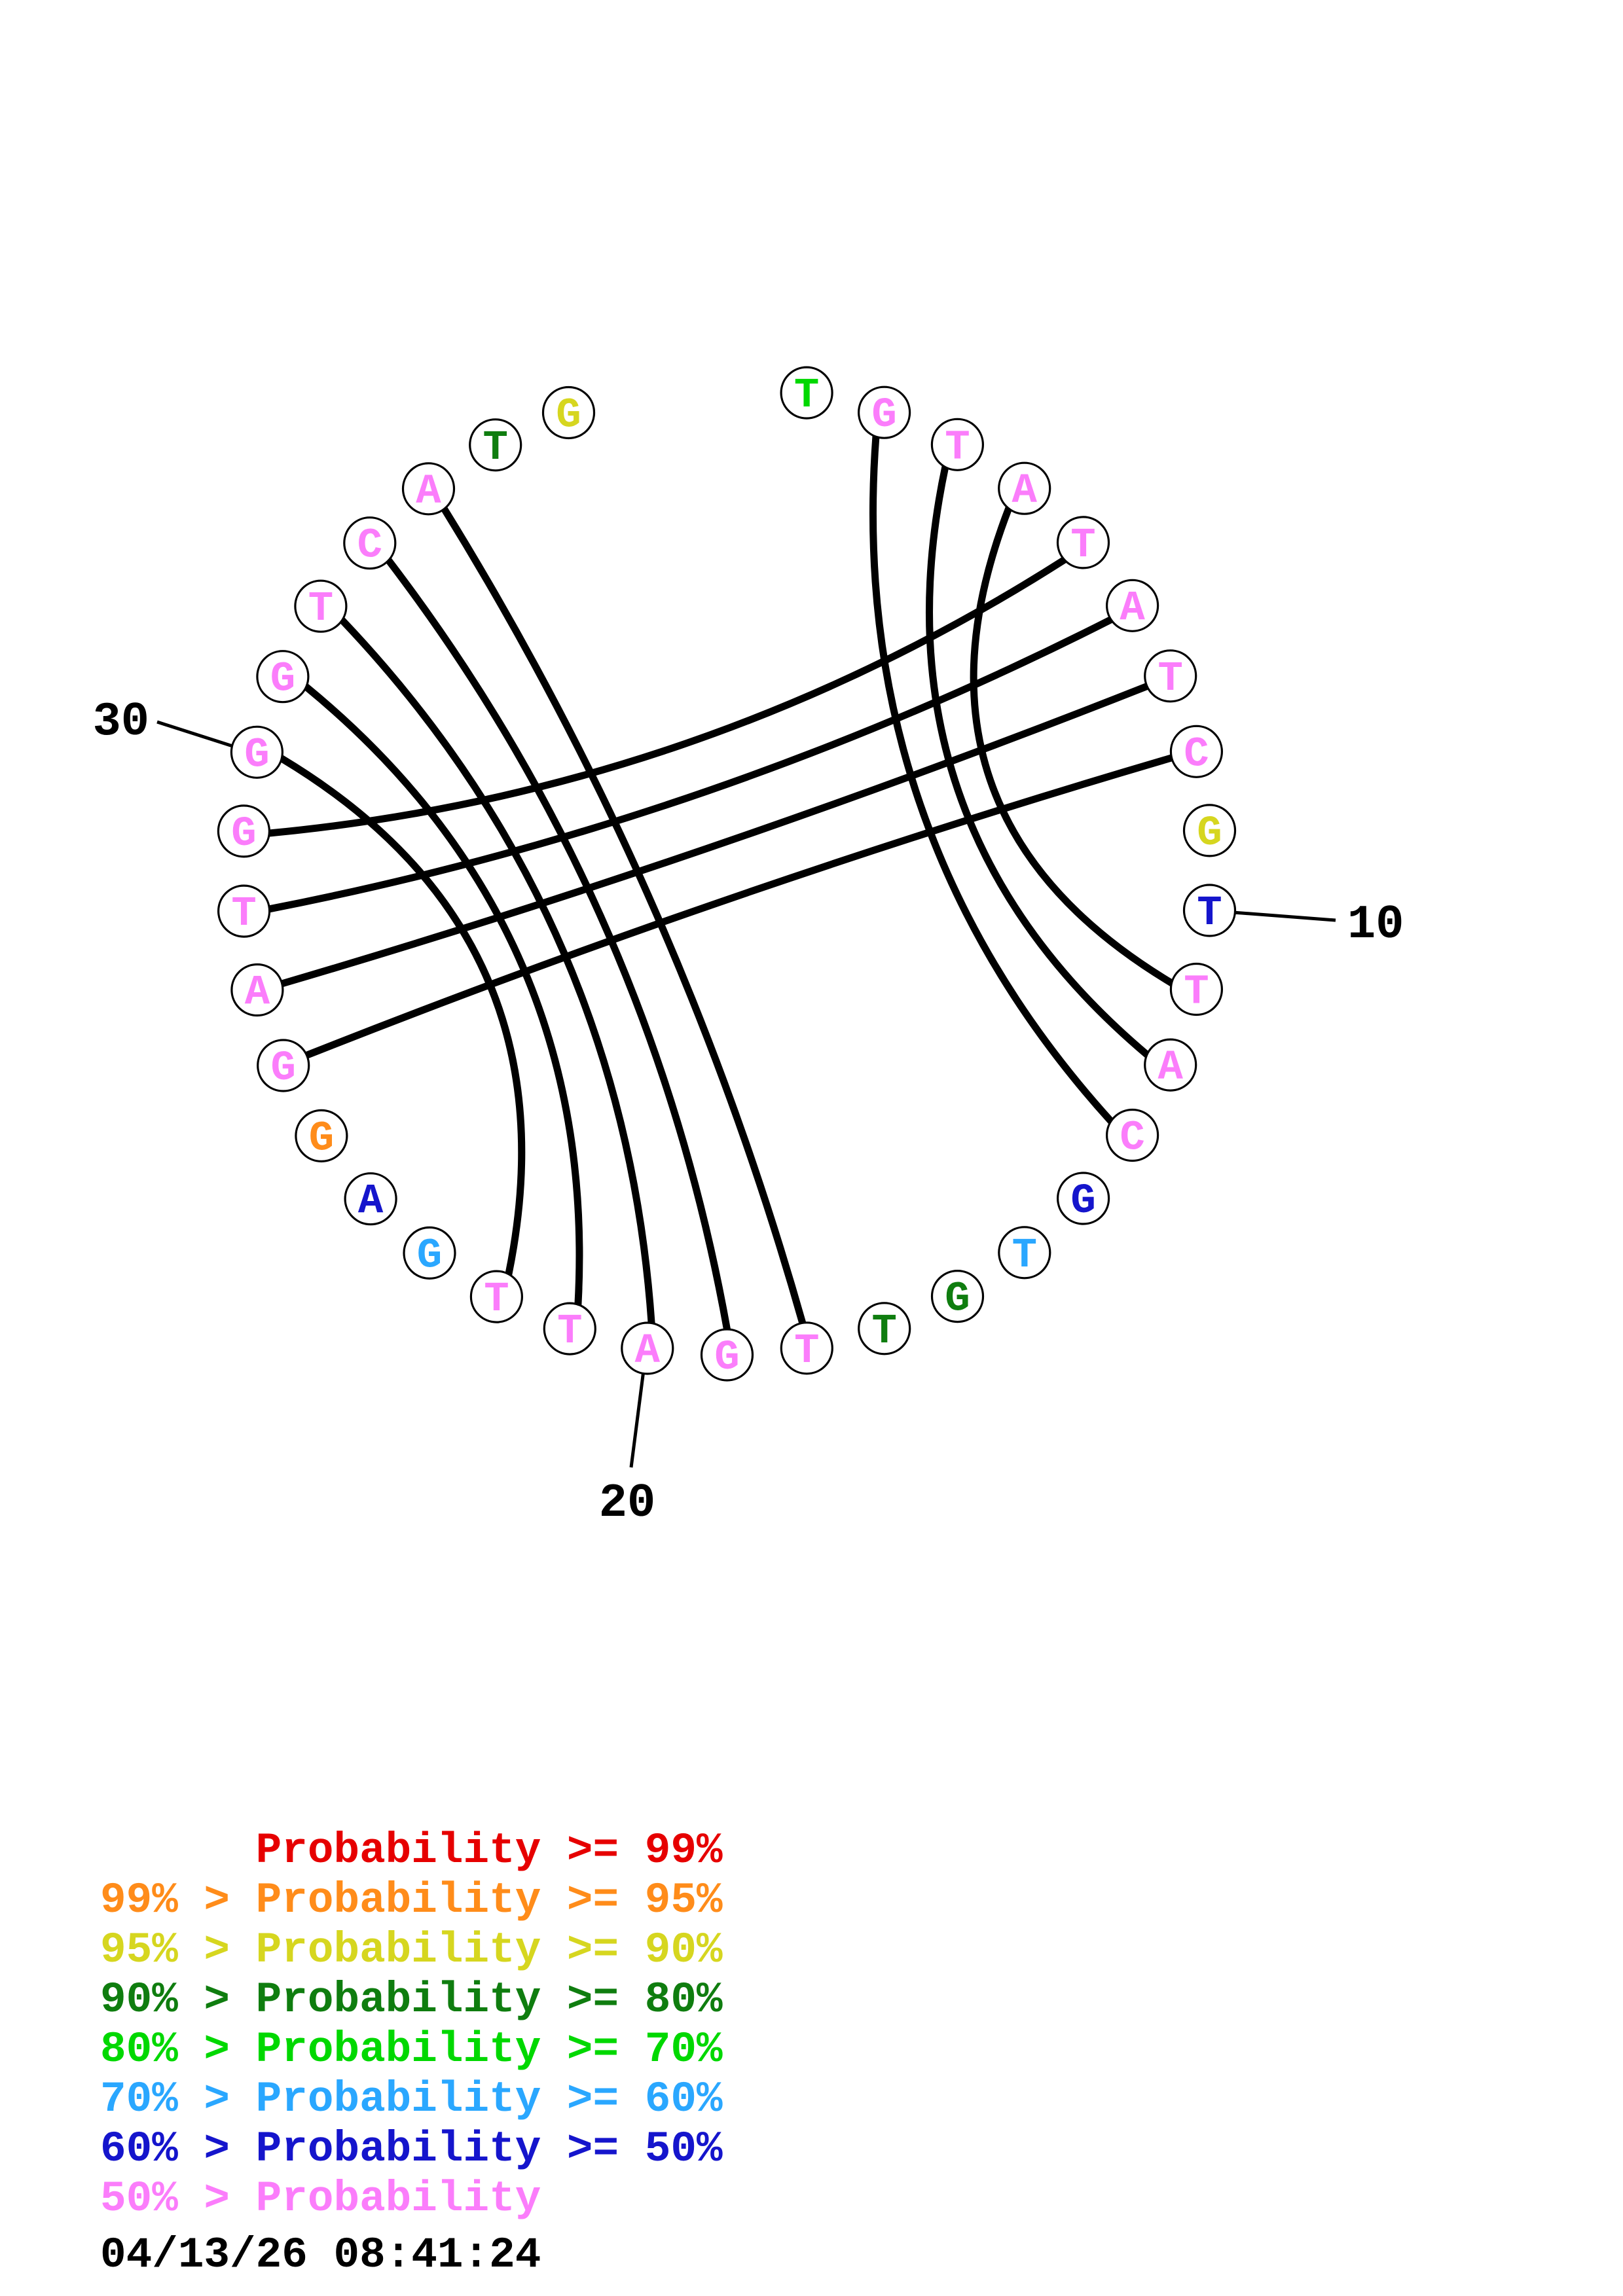 The width and height of the screenshot is (1623, 2296). Describe the element at coordinates (411, 1850) in the screenshot. I see `legend-line: Probability >= 99%` at that location.